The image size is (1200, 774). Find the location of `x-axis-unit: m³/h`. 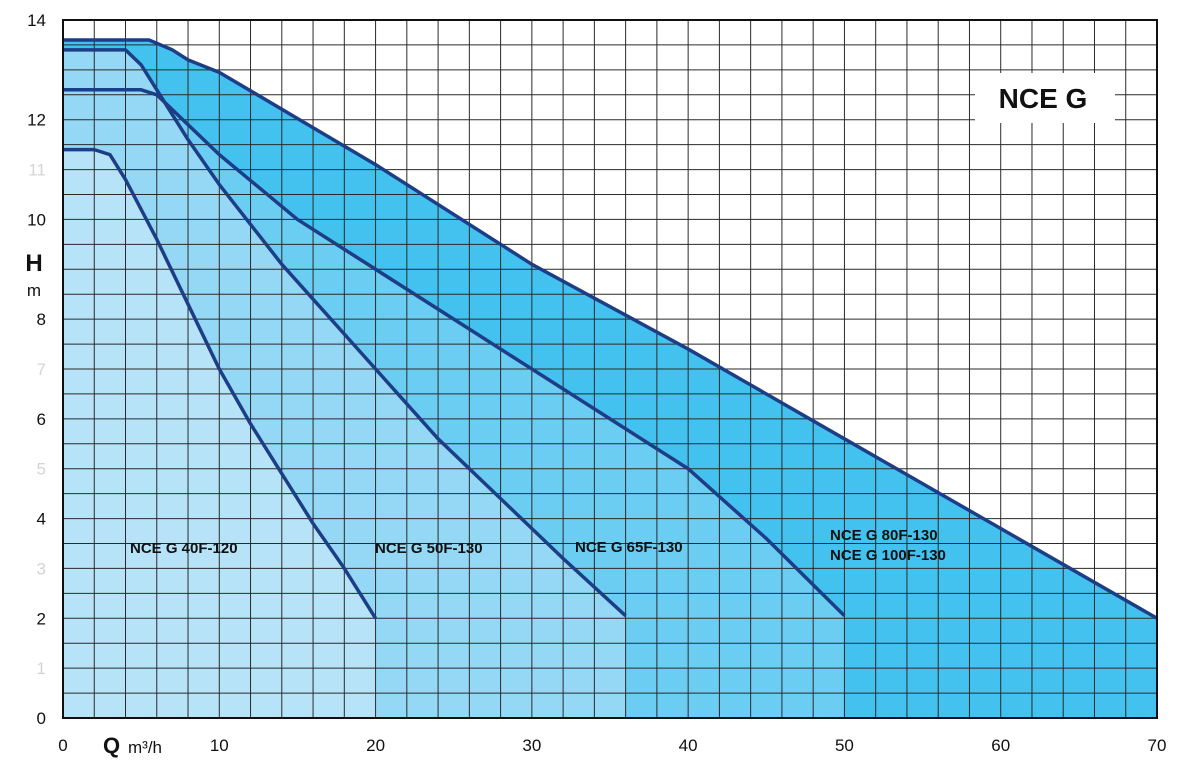

x-axis-unit: m³/h is located at coordinates (145, 747).